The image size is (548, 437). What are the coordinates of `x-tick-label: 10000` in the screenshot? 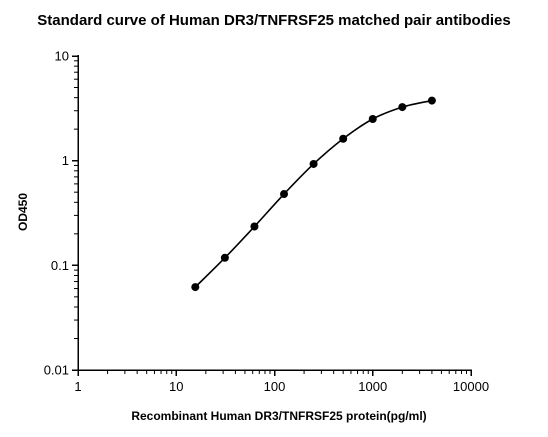 It's located at (471, 386).